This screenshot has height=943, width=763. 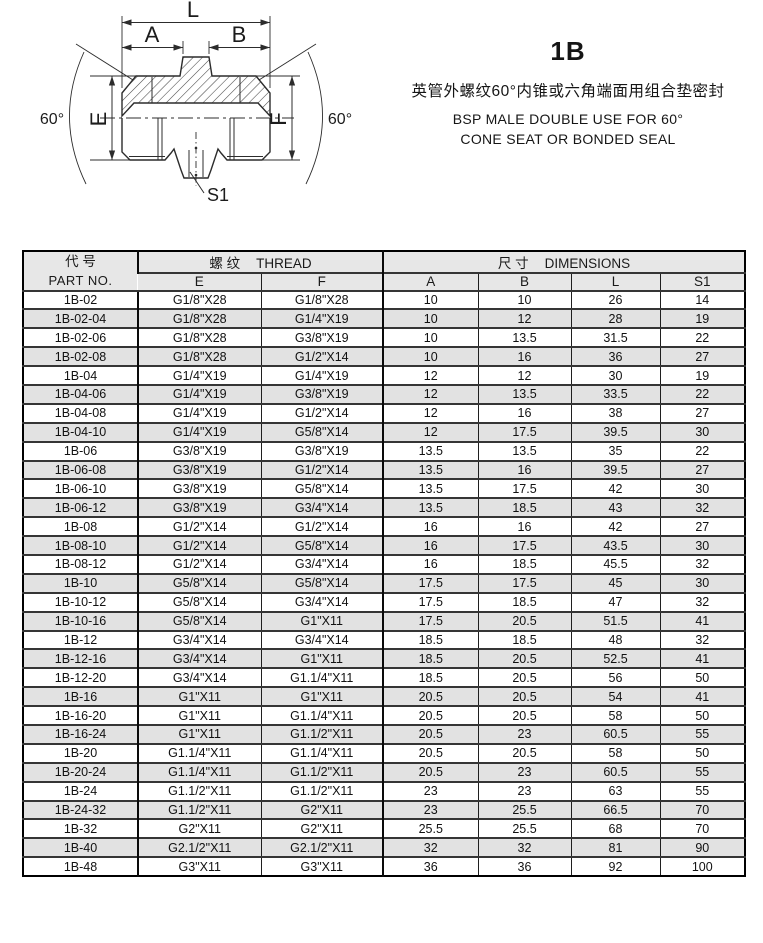 I want to click on cell-thread-e: G2"X11, so click(x=199, y=828).